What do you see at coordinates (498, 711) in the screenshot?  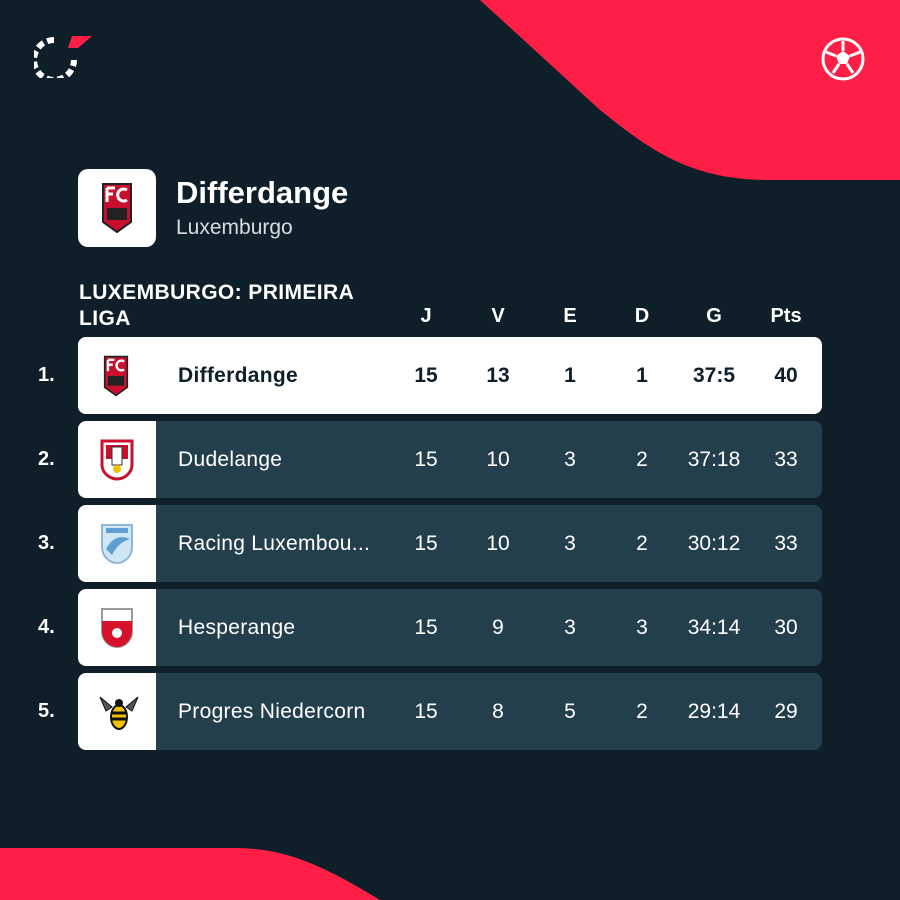 I see `won: 8` at bounding box center [498, 711].